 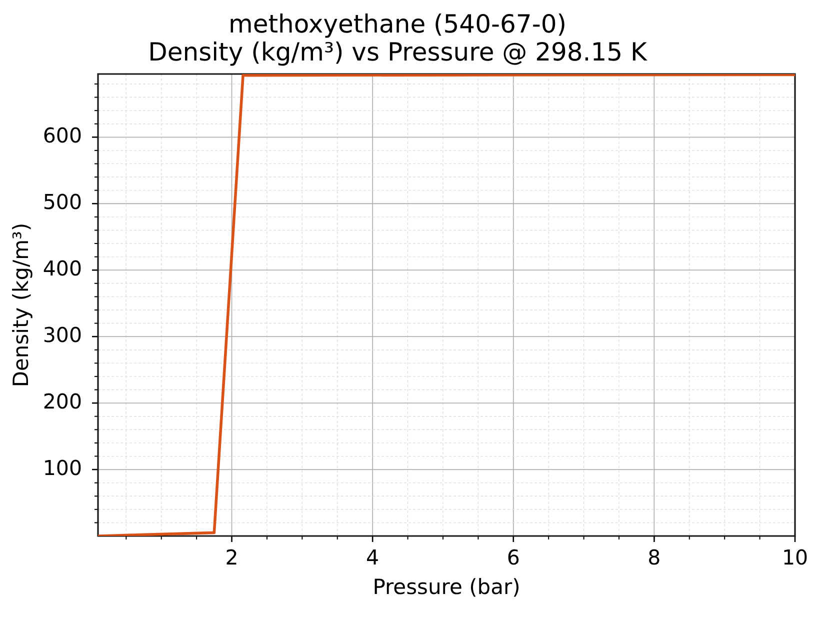 I want to click on x-tick-label: 8, so click(x=654, y=558).